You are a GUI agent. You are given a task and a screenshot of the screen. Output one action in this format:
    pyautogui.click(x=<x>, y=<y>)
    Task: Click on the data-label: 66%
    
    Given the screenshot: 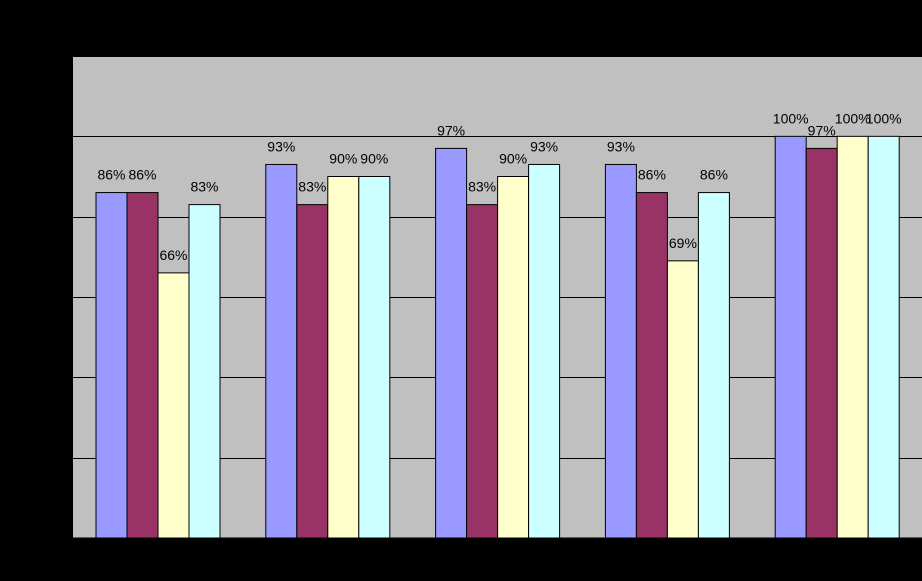 What is the action you would take?
    pyautogui.click(x=173, y=255)
    